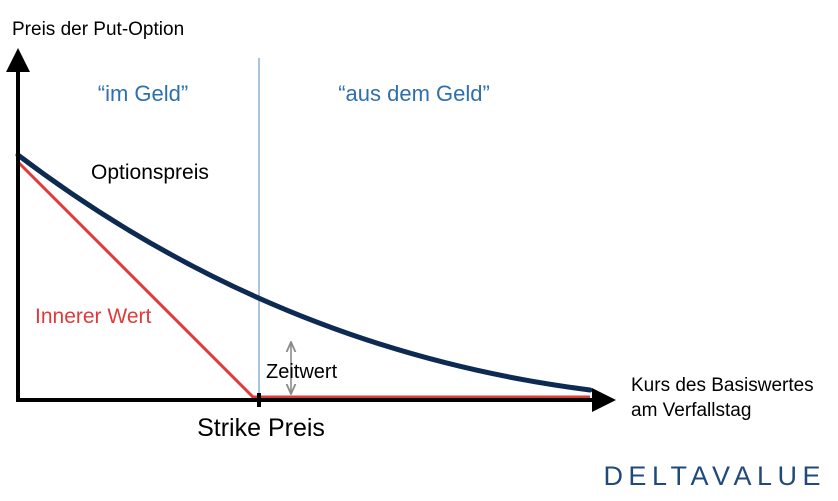 This screenshot has width=838, height=501. I want to click on intrinsic-value-label: Innerer Wert, so click(93, 316).